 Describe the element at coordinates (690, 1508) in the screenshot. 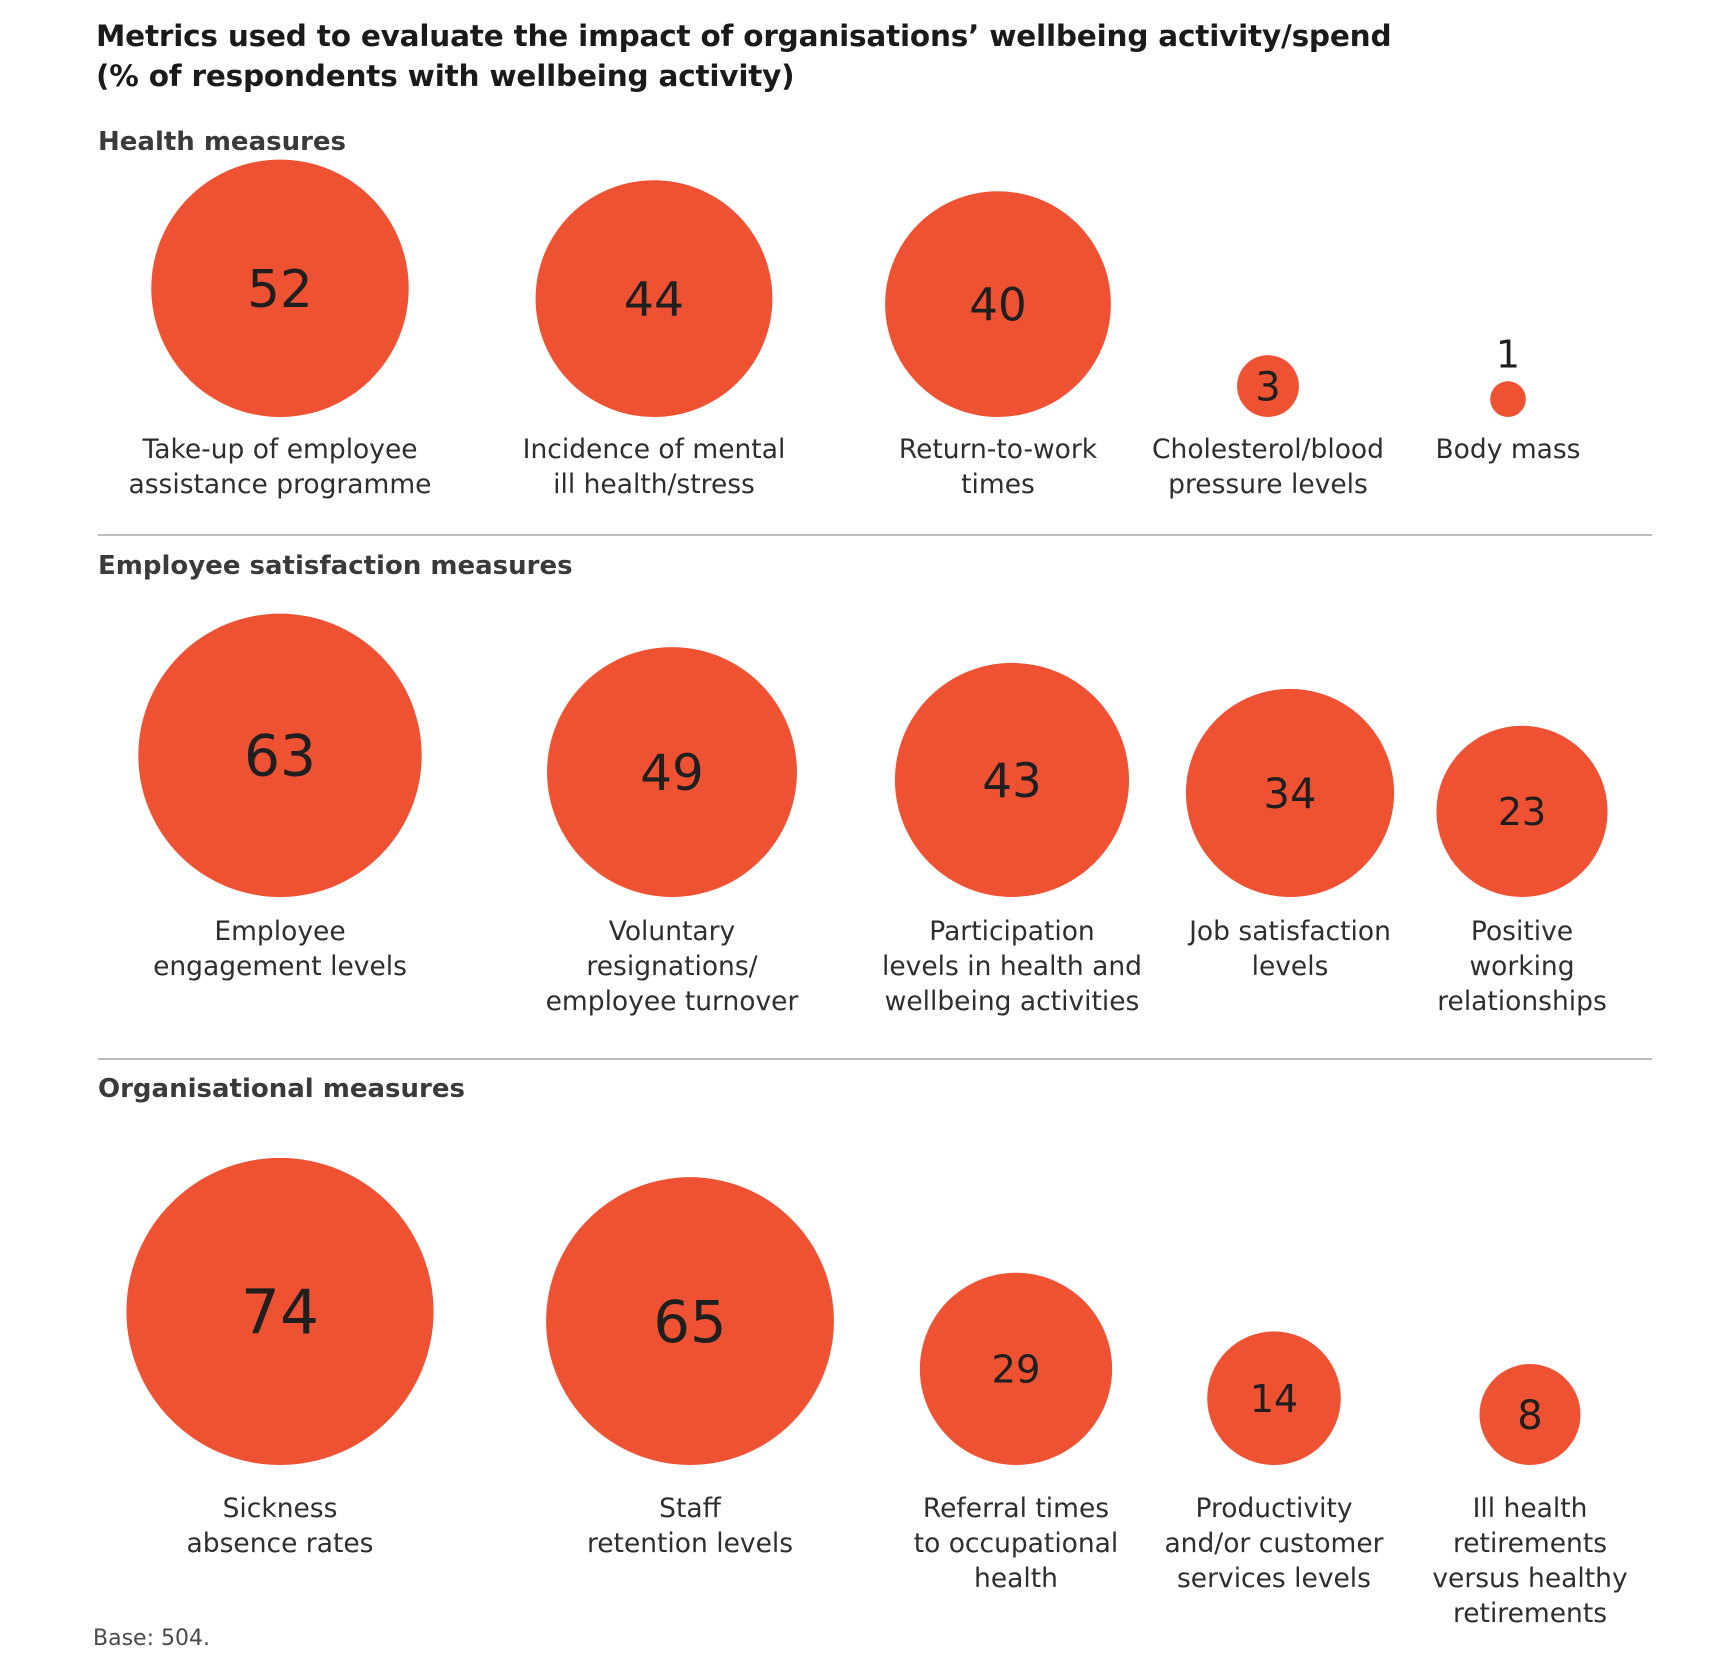

I see `category-label: Staff` at that location.